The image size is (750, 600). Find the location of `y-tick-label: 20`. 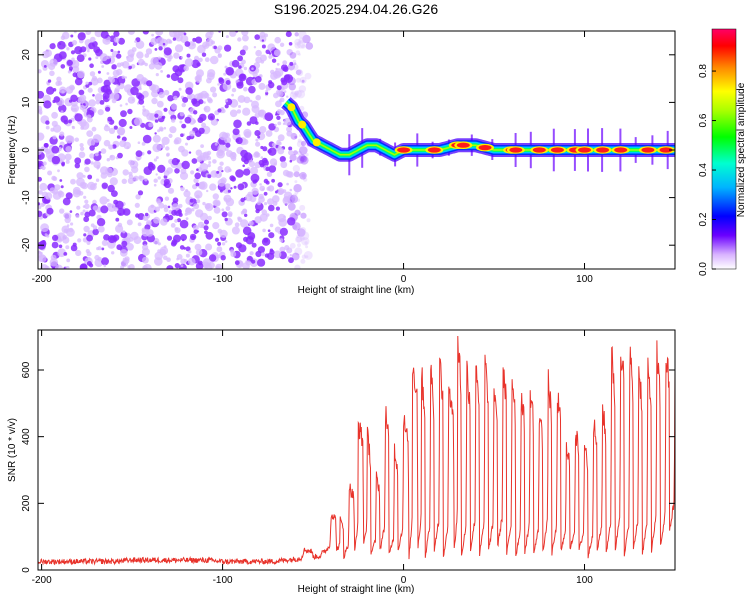

y-tick-label: 20 is located at coordinates (26, 55).